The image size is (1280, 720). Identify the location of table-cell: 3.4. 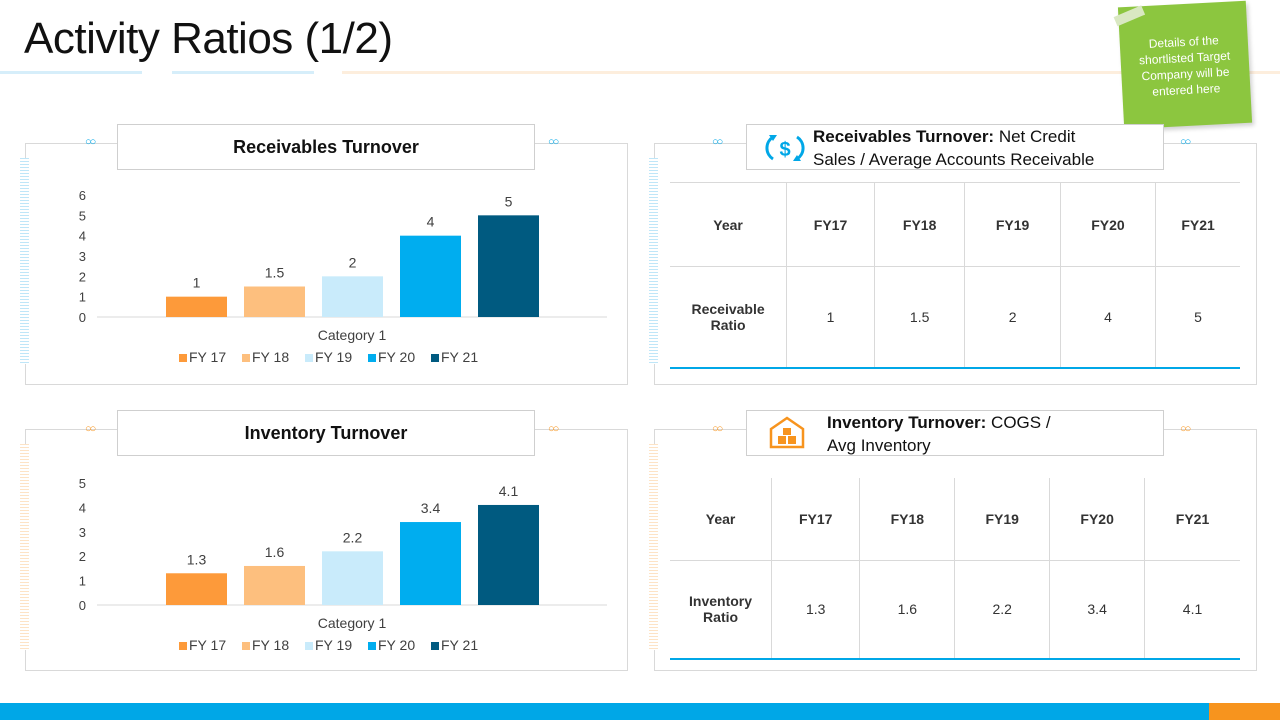
(1097, 609).